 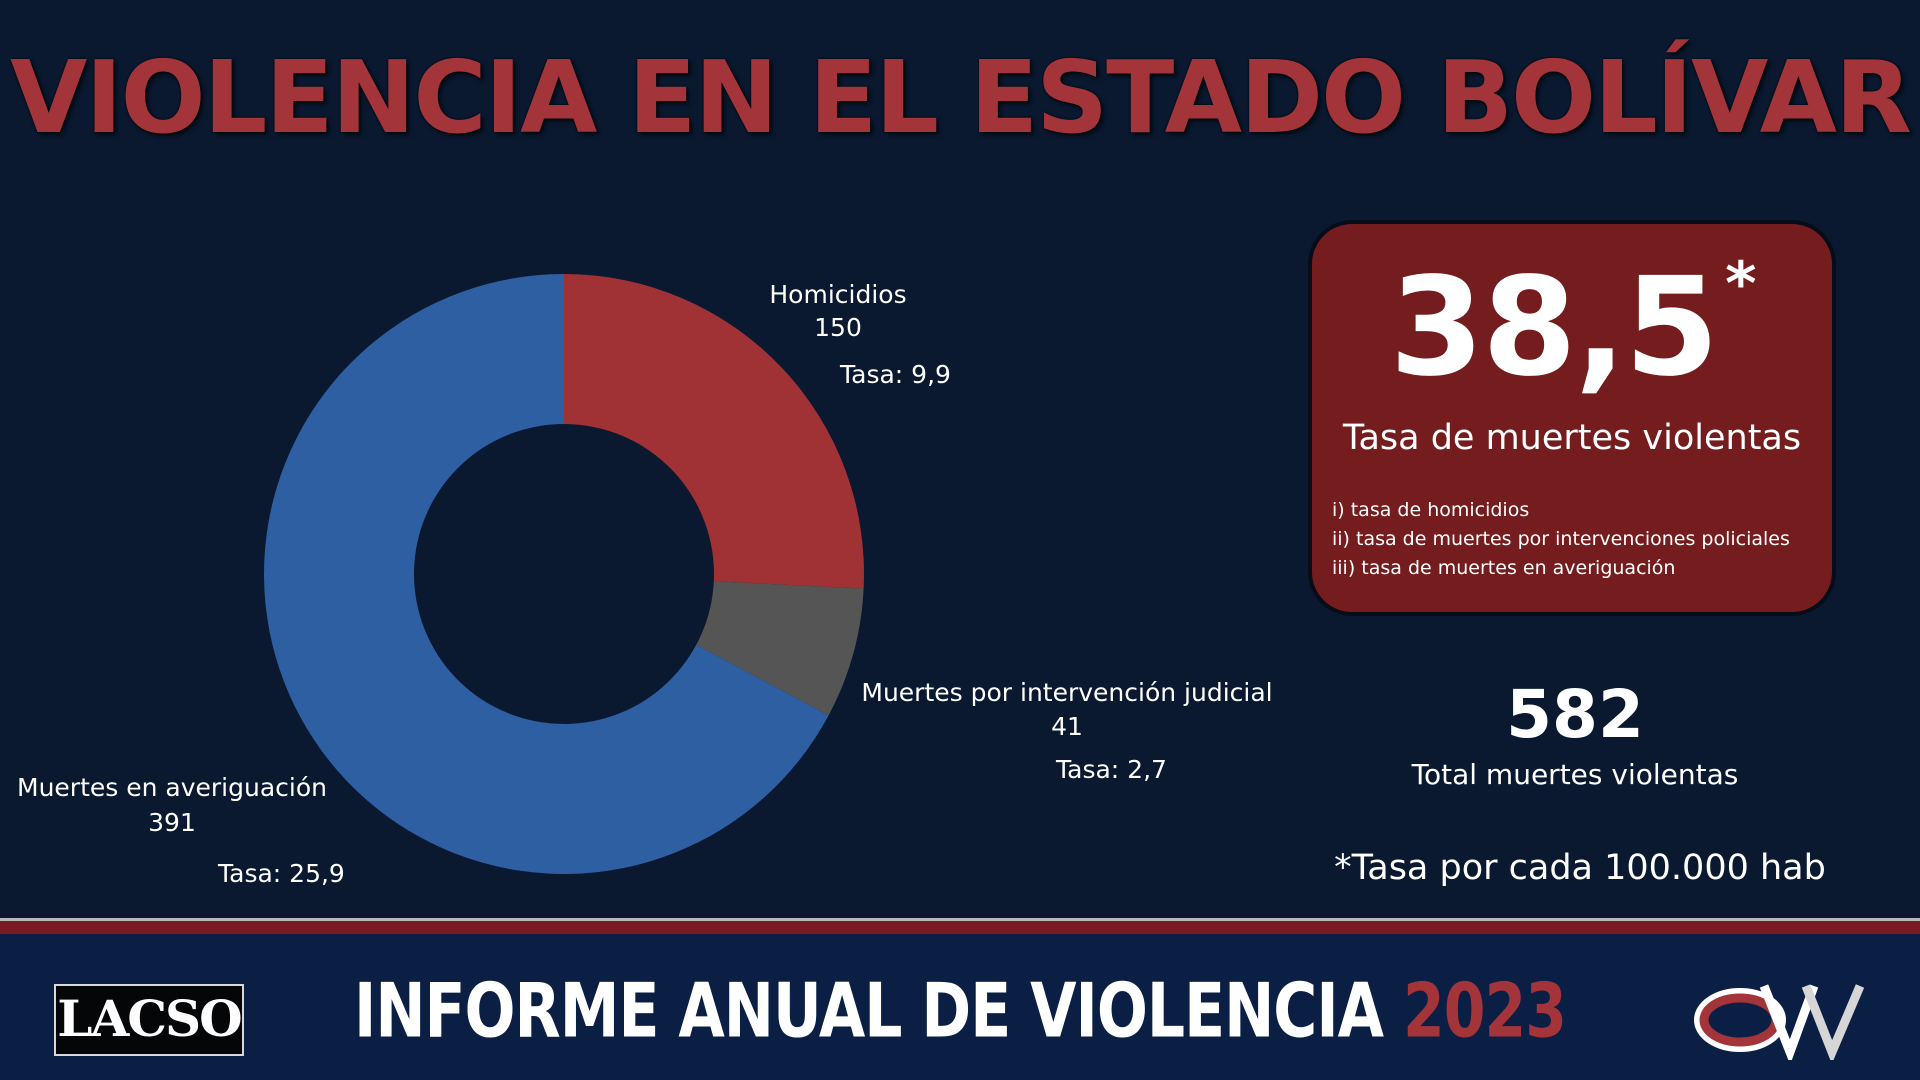 What do you see at coordinates (1575, 774) in the screenshot?
I see `total-label: Total muertes violentas` at bounding box center [1575, 774].